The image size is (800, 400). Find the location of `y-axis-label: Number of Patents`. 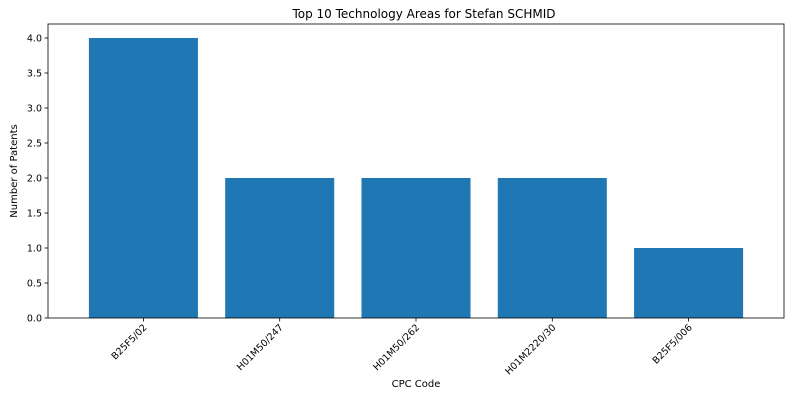

y-axis-label: Number of Patents is located at coordinates (14, 170).